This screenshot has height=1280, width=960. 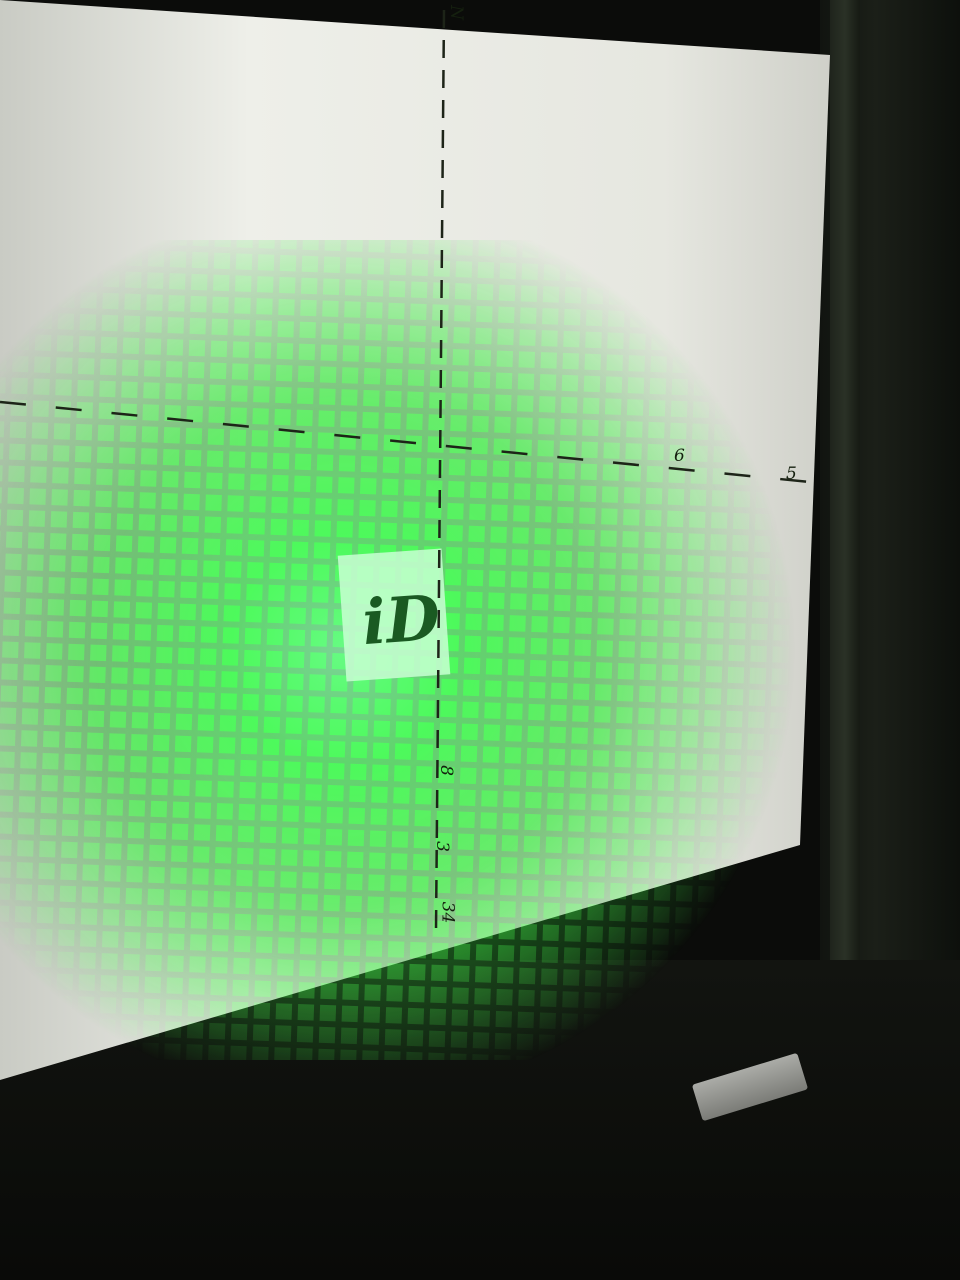 I want to click on vertical-axis-line, so click(x=440, y=470).